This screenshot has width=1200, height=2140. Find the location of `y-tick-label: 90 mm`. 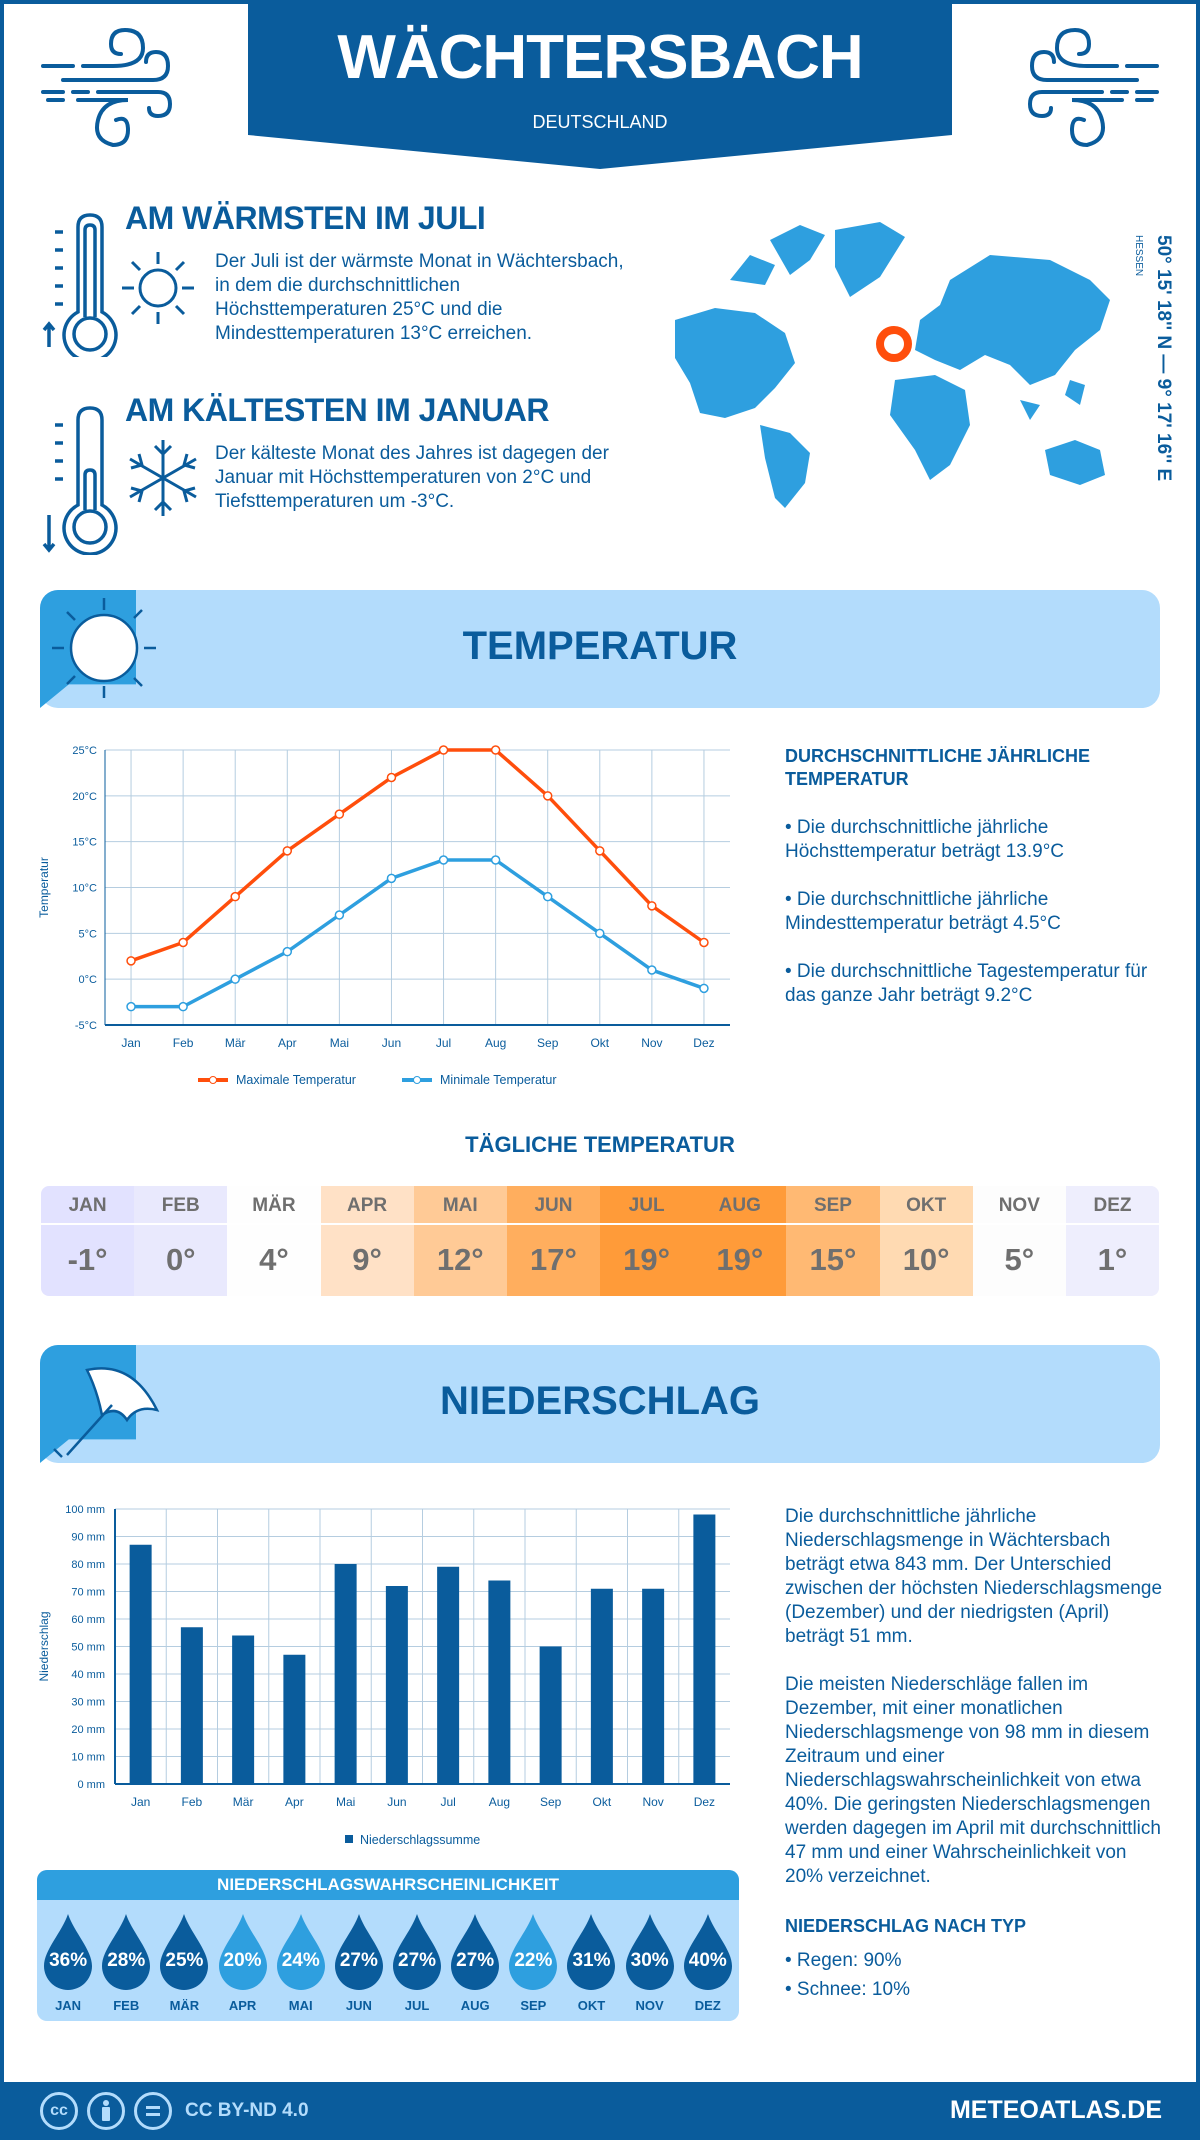

y-tick-label: 90 mm is located at coordinates (88, 1538).